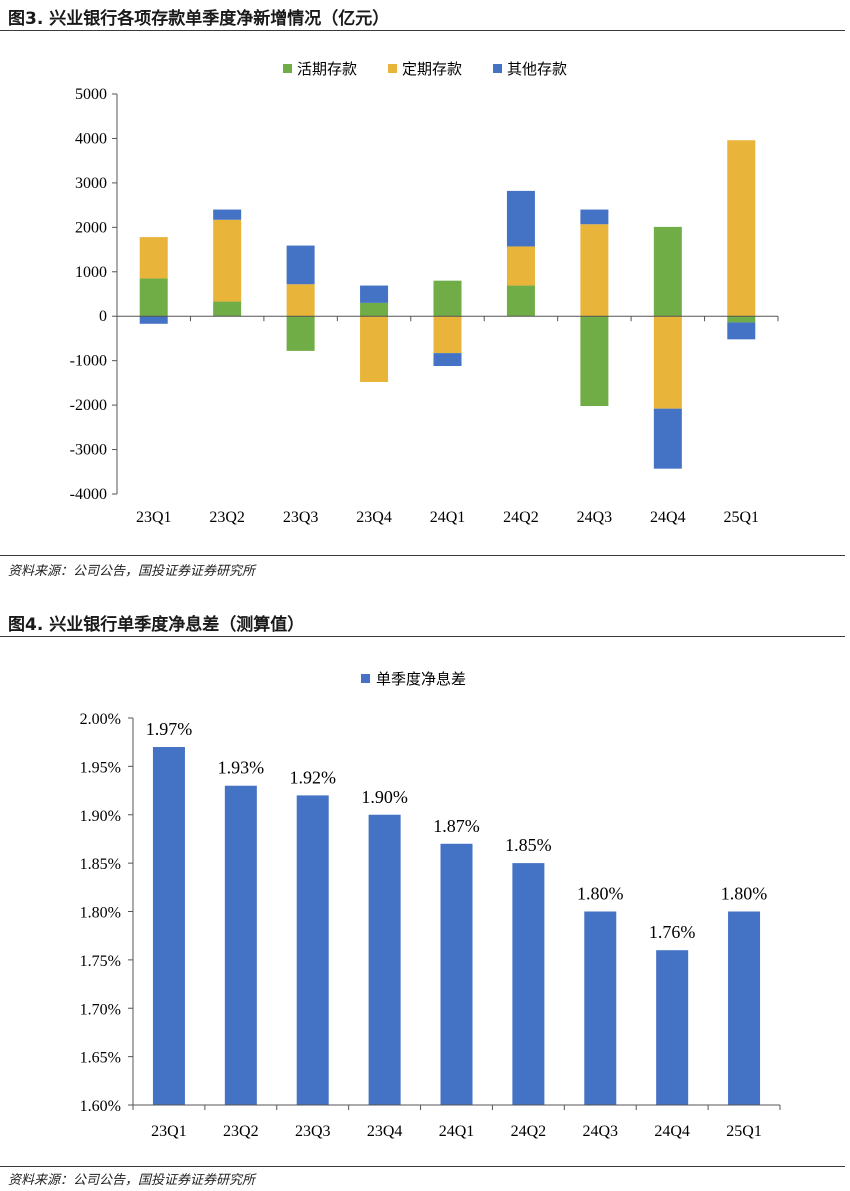 Image resolution: width=850 pixels, height=1191 pixels. I want to click on bar-23Q4, so click(384, 959).